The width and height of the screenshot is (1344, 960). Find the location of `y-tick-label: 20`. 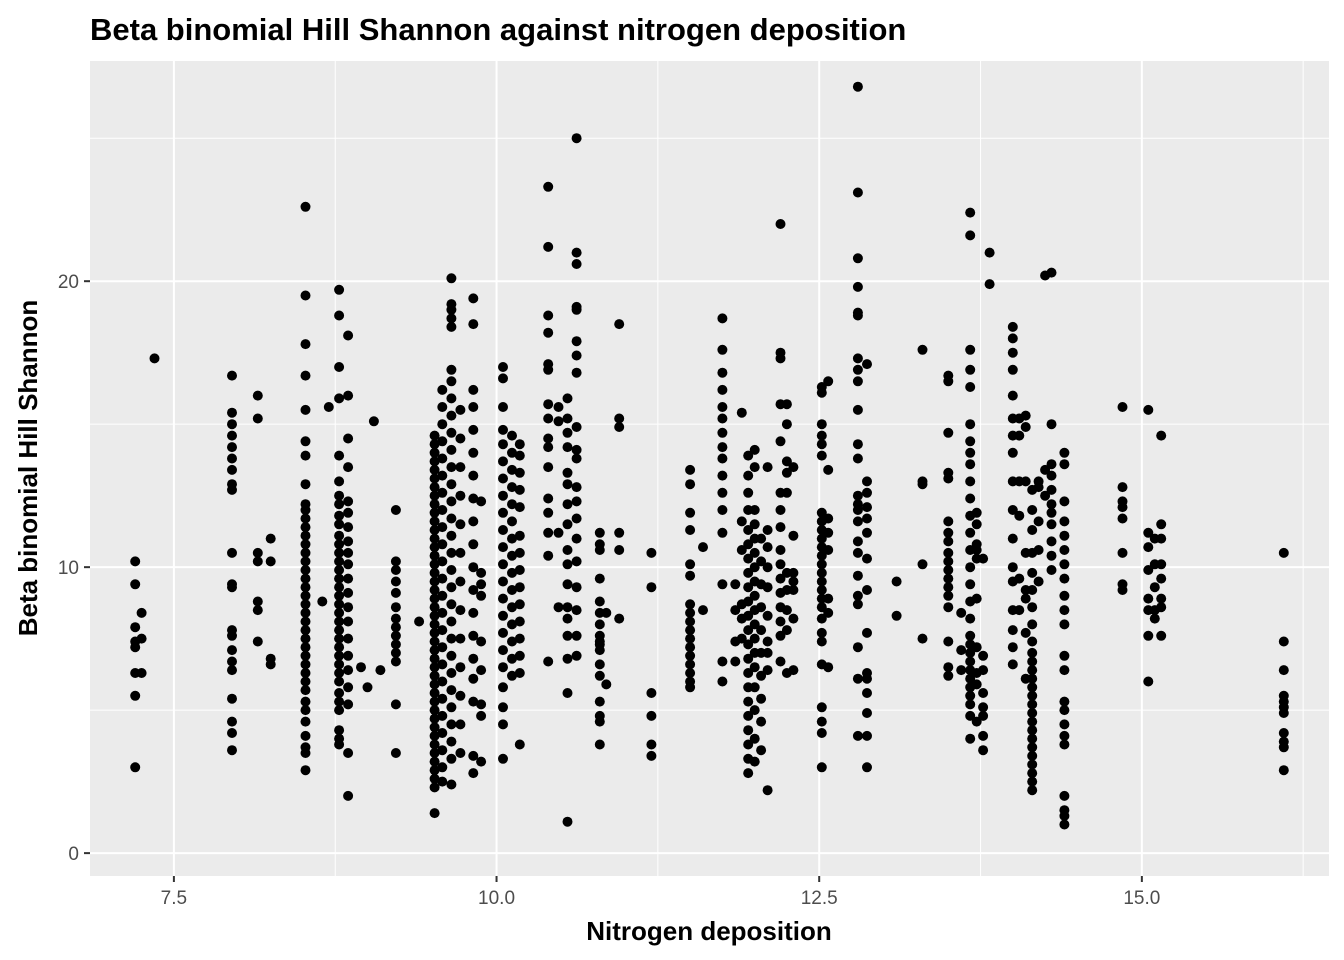

y-tick-label: 20 is located at coordinates (68, 282).